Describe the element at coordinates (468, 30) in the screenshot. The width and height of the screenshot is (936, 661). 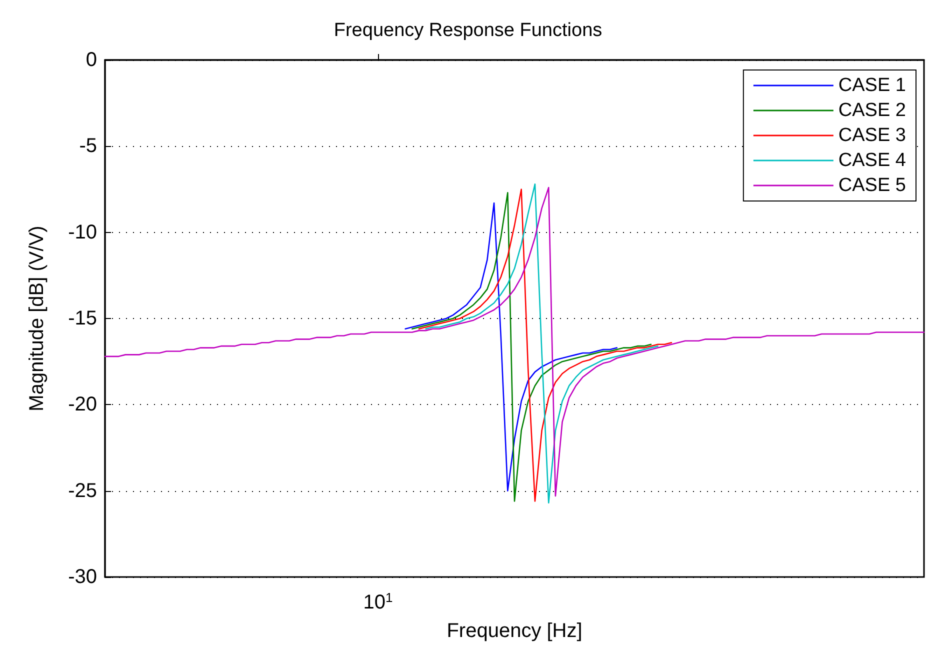
I see `chart-title: Frequency Response Functions` at that location.